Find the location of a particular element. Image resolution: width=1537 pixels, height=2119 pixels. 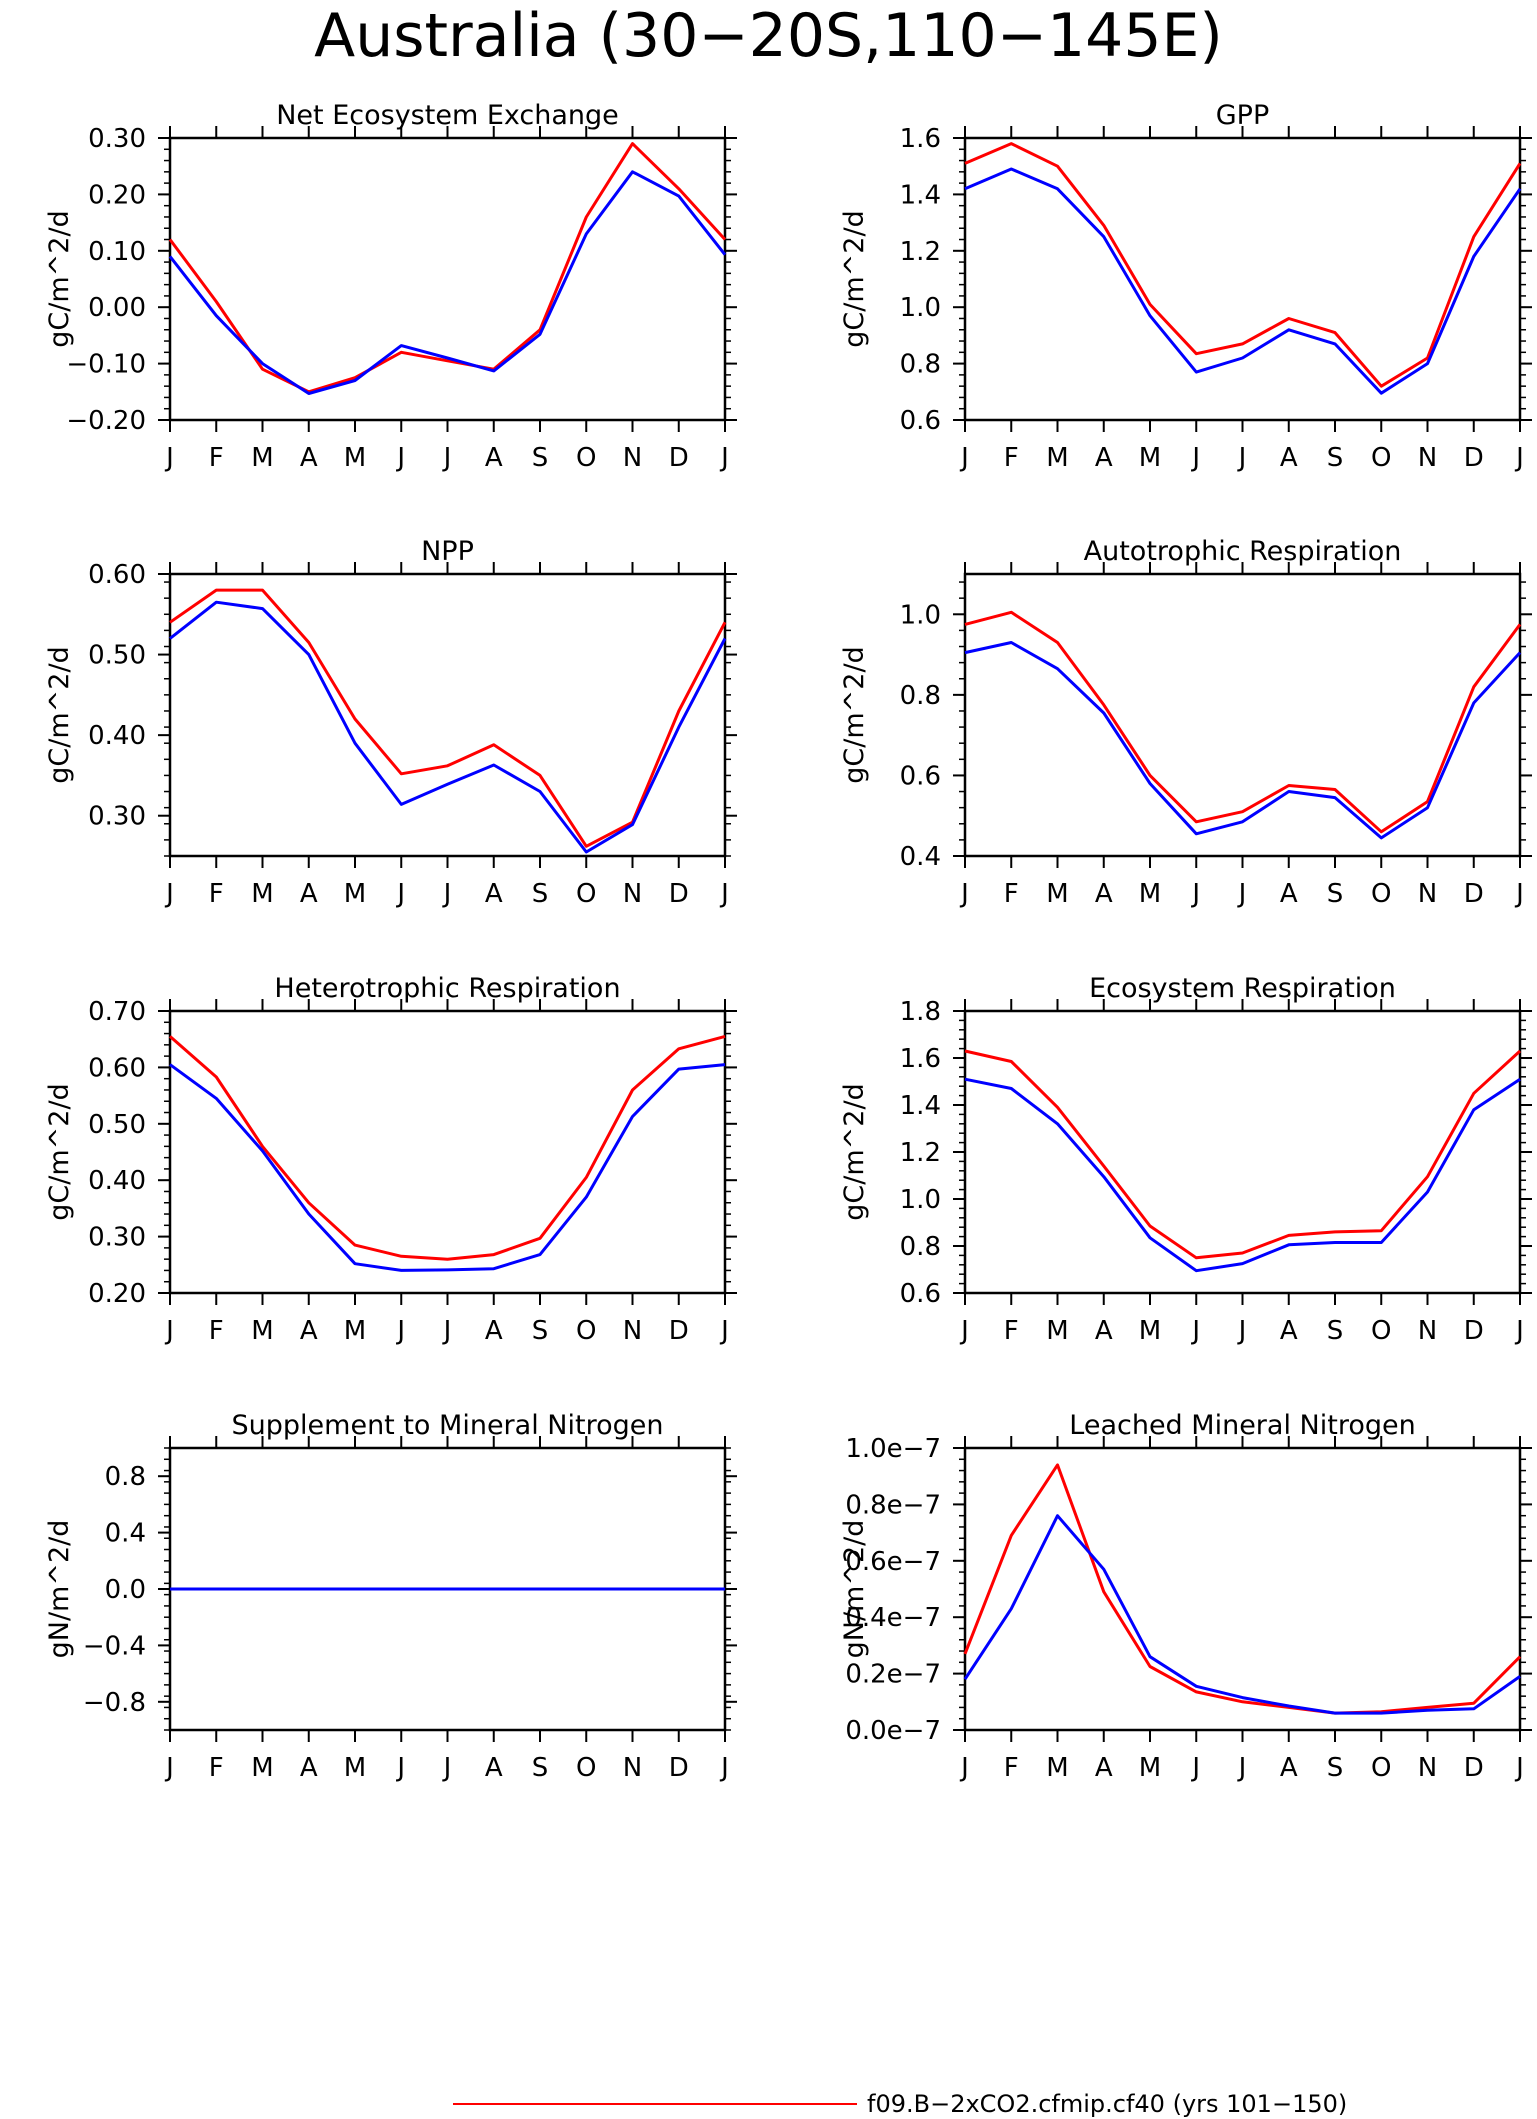

y-tick-label: 1.4 is located at coordinates (920, 195).